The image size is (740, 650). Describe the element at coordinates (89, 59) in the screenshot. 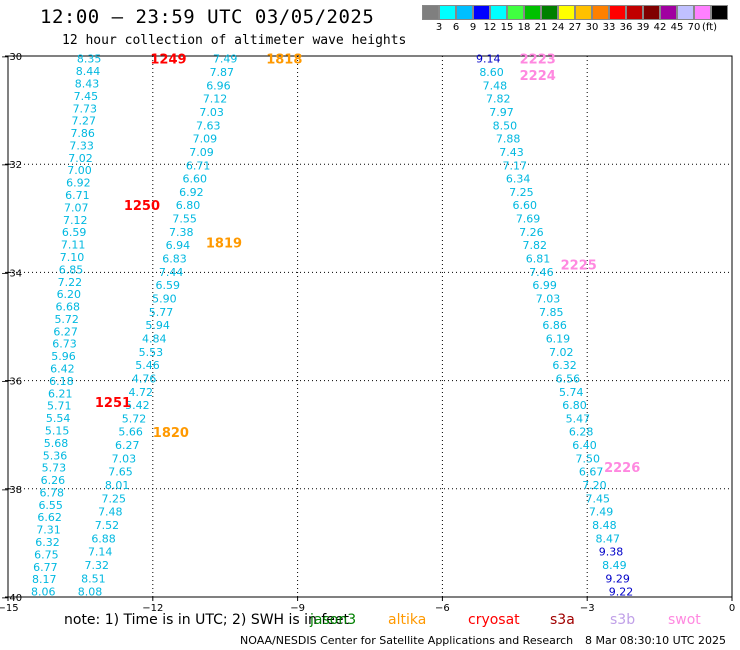

I see `wave-height-label: 8.35` at that location.